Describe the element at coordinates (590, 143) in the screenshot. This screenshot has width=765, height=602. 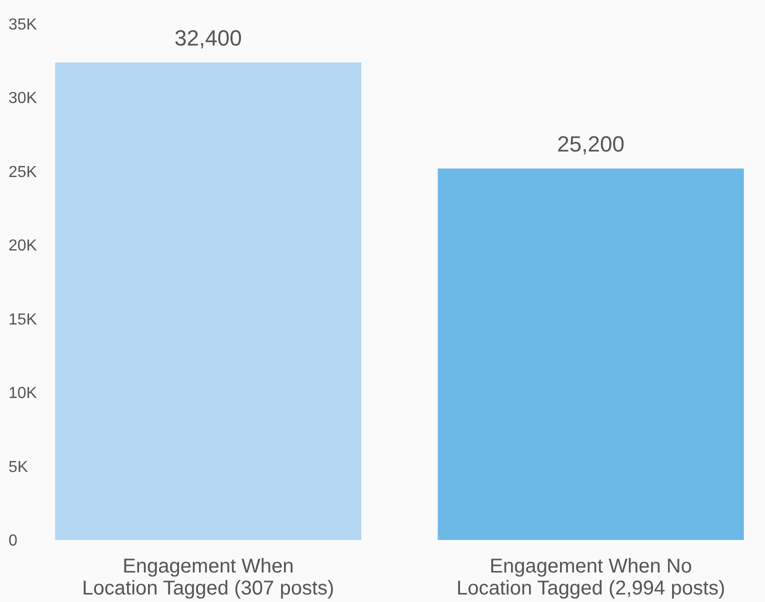
I see `data-label: 25,200` at that location.